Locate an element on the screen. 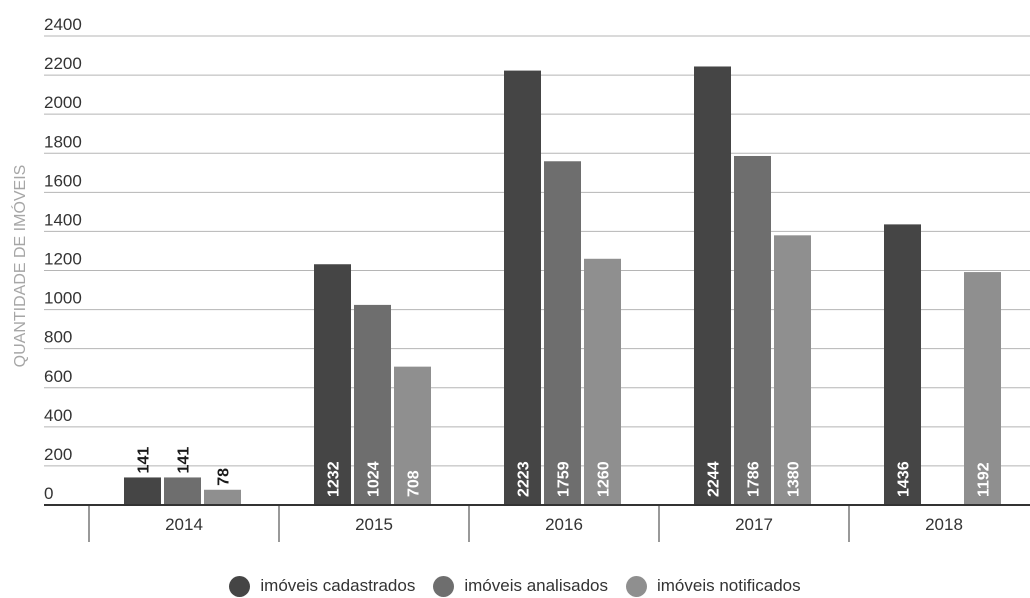 Image resolution: width=1030 pixels, height=598 pixels. y-tick-label: 400 is located at coordinates (58, 415).